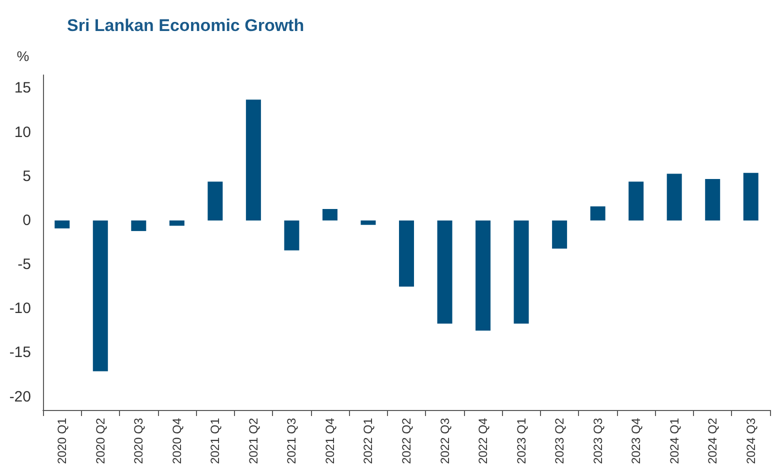  Describe the element at coordinates (751, 441) in the screenshot. I see `x-tick-label: 2024 Q3` at that location.